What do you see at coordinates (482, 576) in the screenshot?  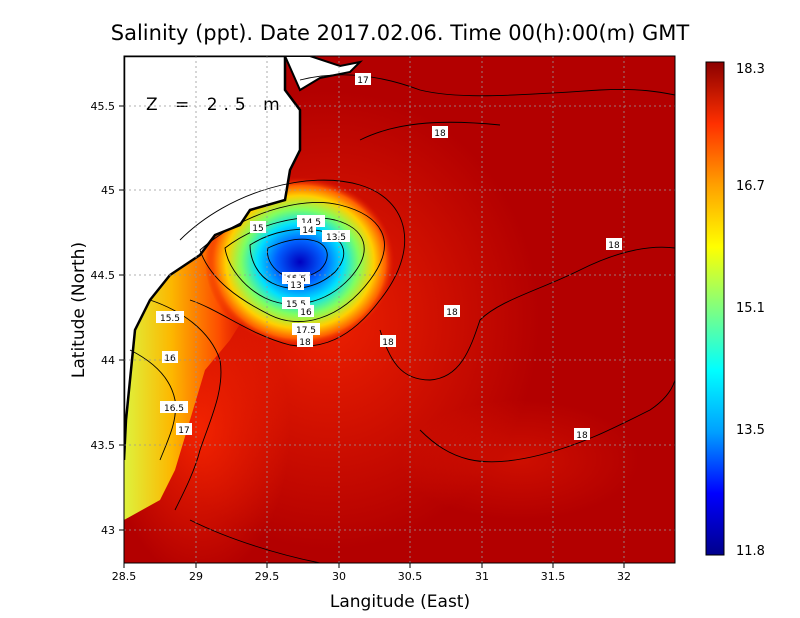 I see `x-tick-label: 31` at bounding box center [482, 576].